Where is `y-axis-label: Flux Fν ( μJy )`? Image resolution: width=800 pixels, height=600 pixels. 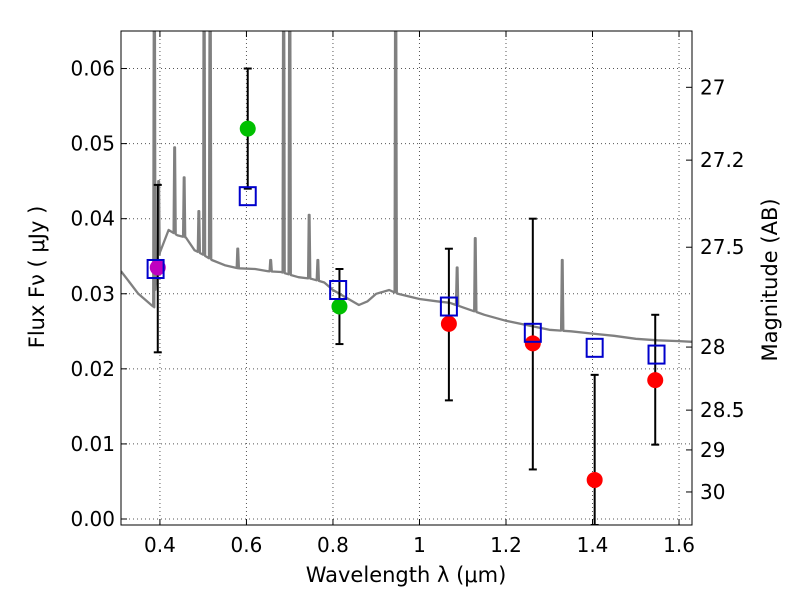 y-axis-label: Flux Fν ( μJy ) is located at coordinates (37, 277).